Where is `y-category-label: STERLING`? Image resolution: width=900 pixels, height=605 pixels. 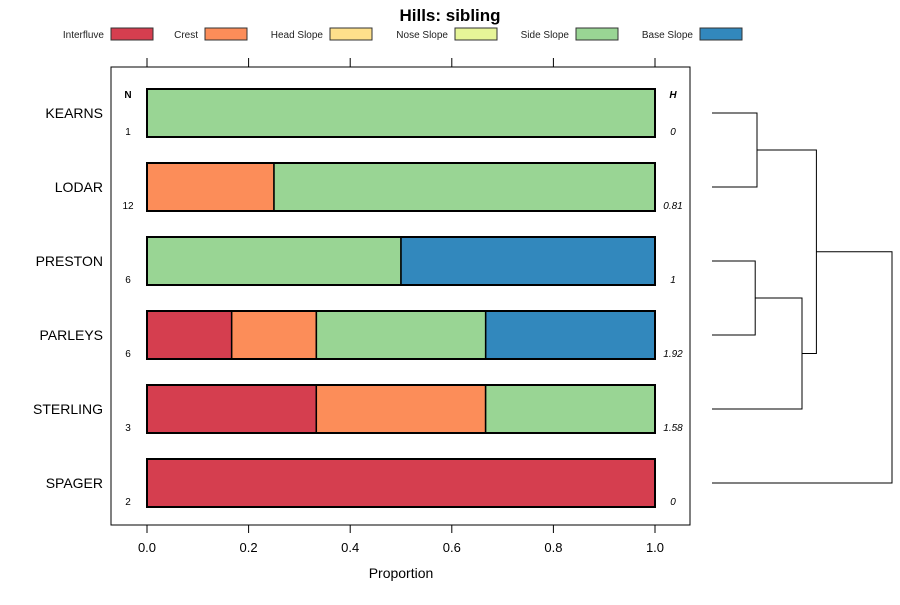 y-category-label: STERLING is located at coordinates (68, 409).